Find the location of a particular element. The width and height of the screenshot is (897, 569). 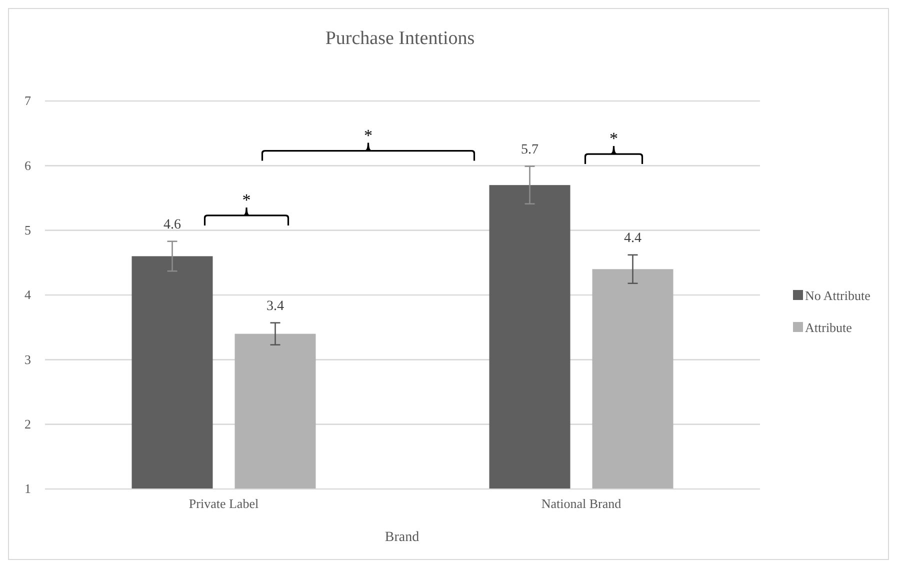

y-tick-label: 1 is located at coordinates (27, 488).